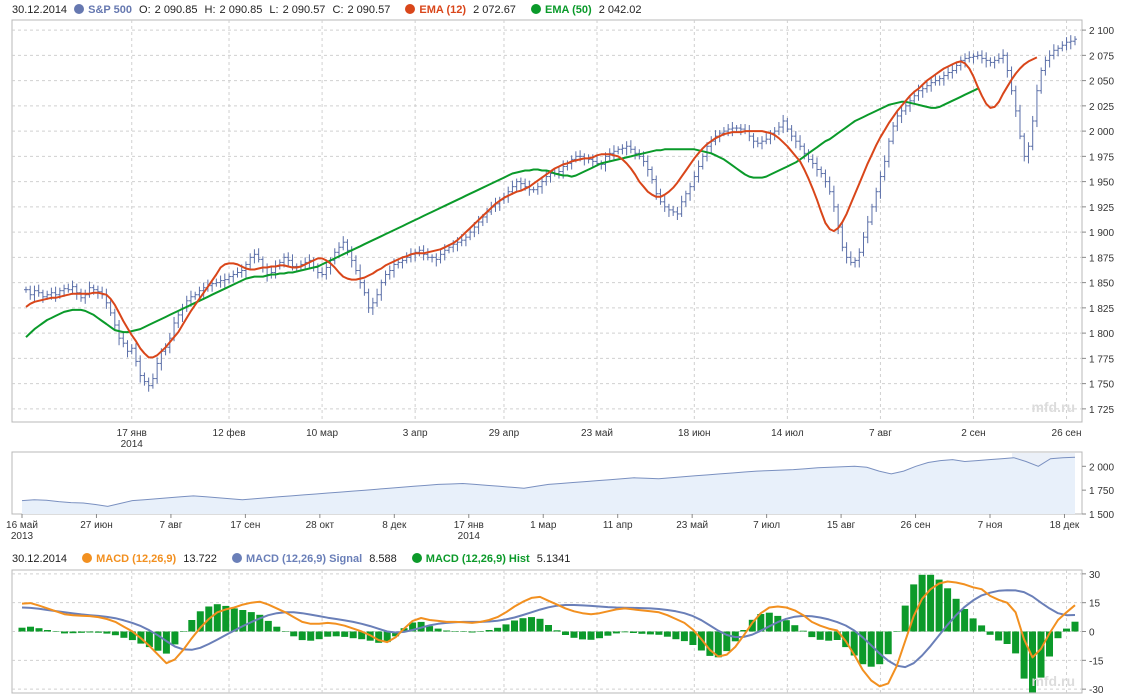 Image resolution: width=1144 pixels, height=700 pixels. Describe the element at coordinates (477, 559) in the screenshot. I see `hist-label: MACD (12,26,9) Hist` at that location.